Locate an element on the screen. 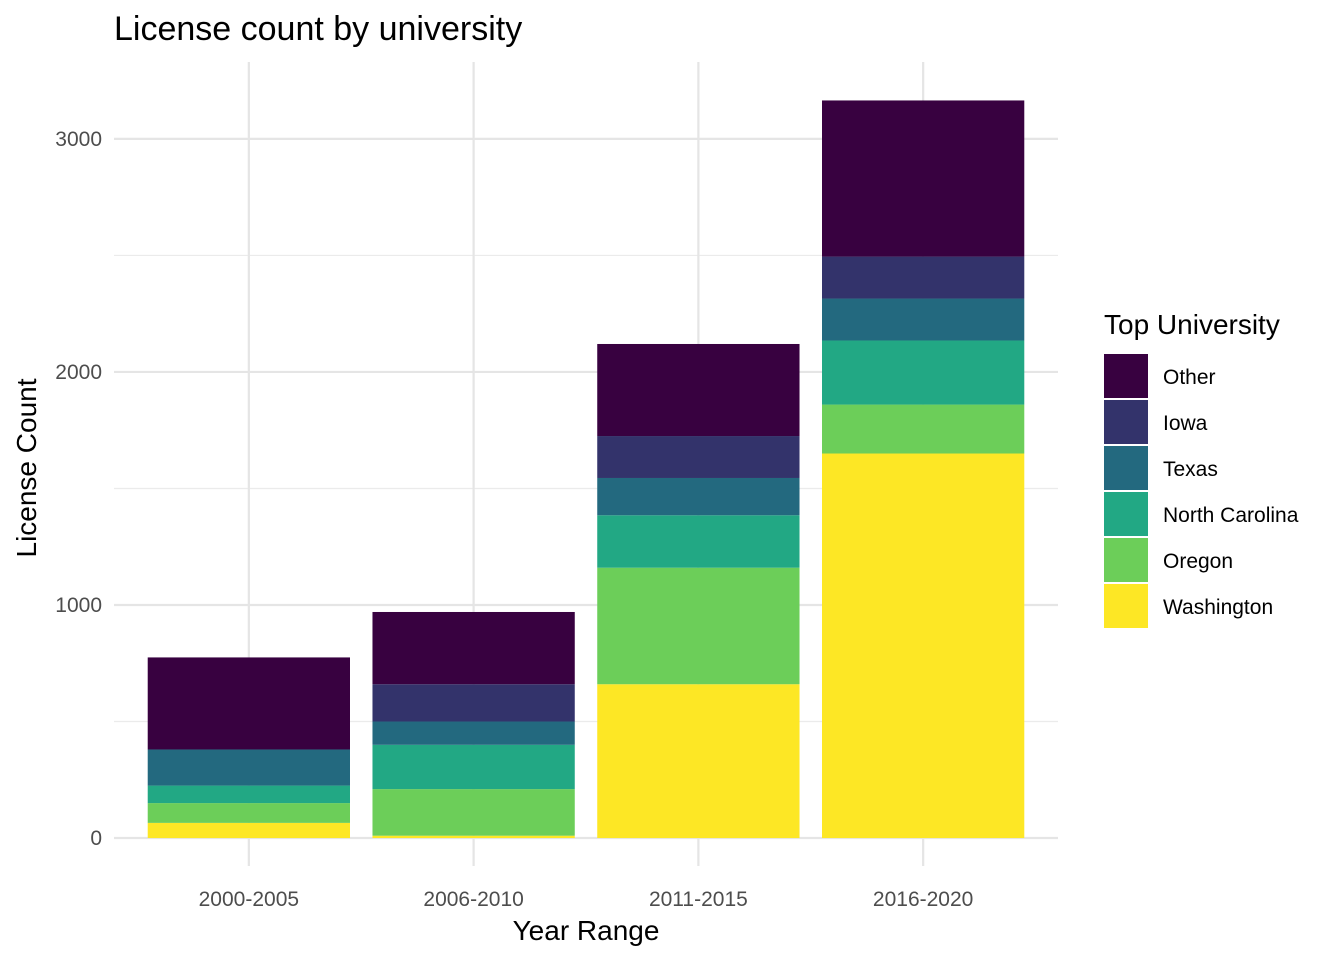 This screenshot has width=1344, height=960. x-tick-label: 2006-2010 is located at coordinates (473, 899).